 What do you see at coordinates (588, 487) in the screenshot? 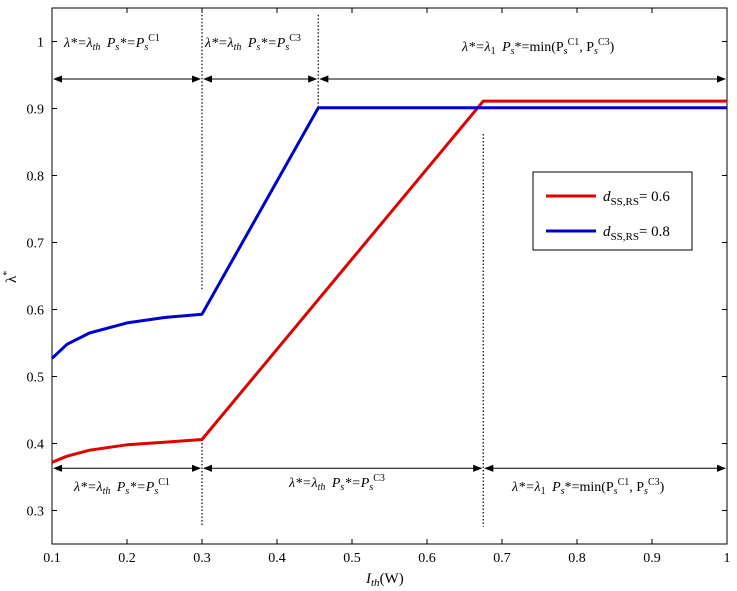
I see `annotation-bottom-3: λ*=λ1 Ps*=min(PsC1, PsC3)` at bounding box center [588, 487].